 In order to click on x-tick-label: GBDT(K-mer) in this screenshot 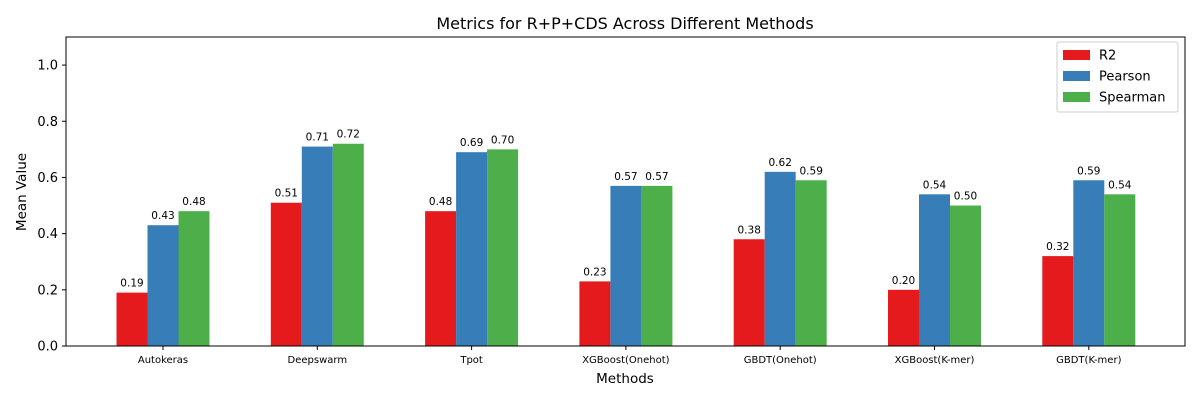, I will do `click(1088, 360)`.